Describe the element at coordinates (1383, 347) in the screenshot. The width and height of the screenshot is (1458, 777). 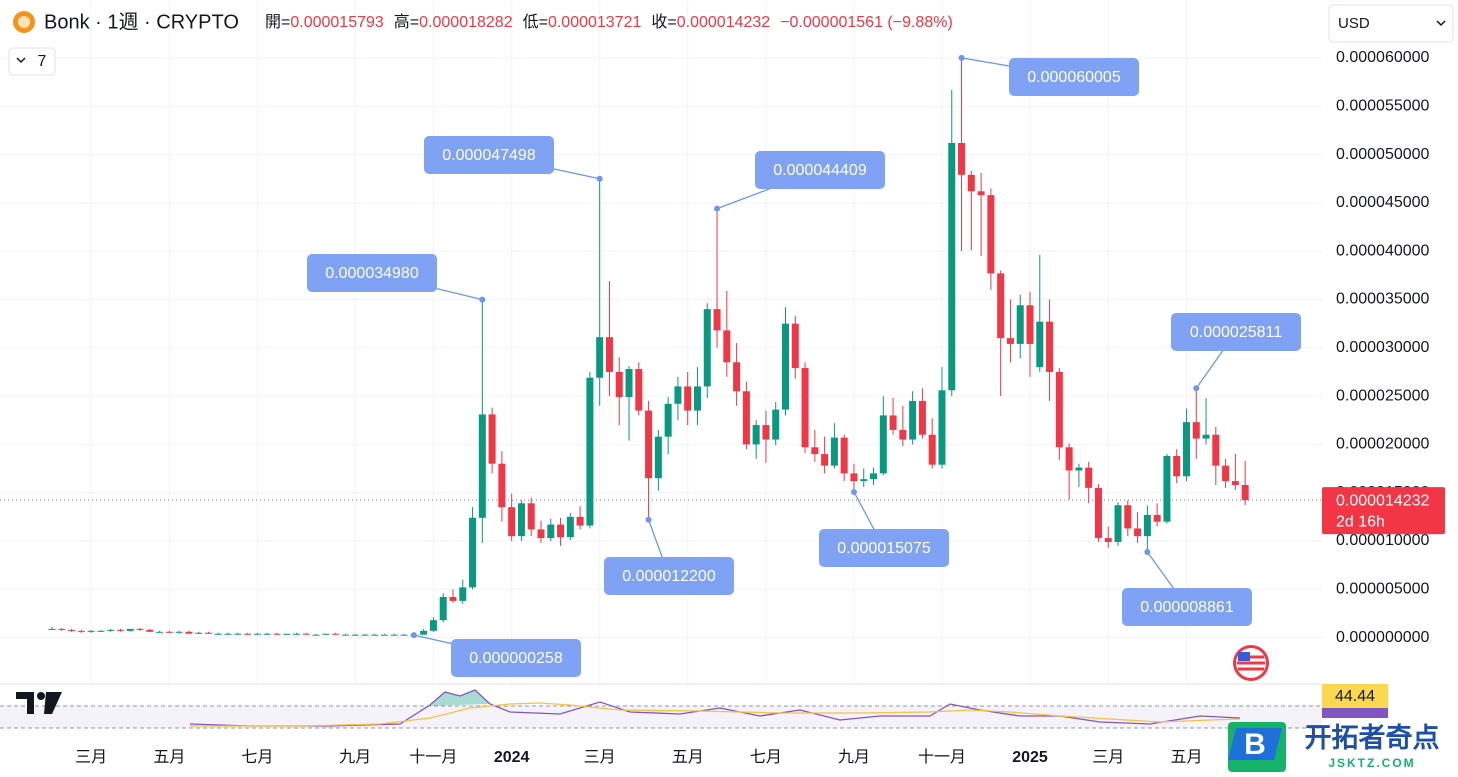
I see `y-tick-label: 0.000030000` at that location.